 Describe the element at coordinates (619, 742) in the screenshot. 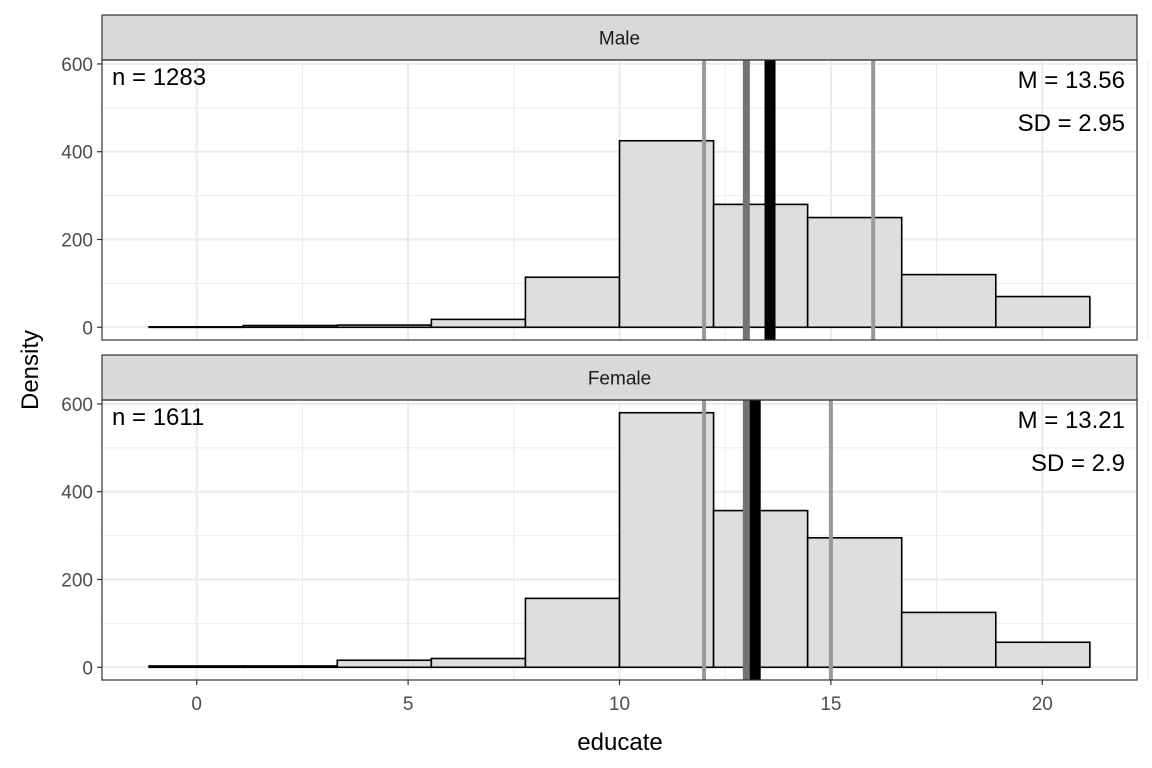

I see `x-axis-label: educate` at that location.